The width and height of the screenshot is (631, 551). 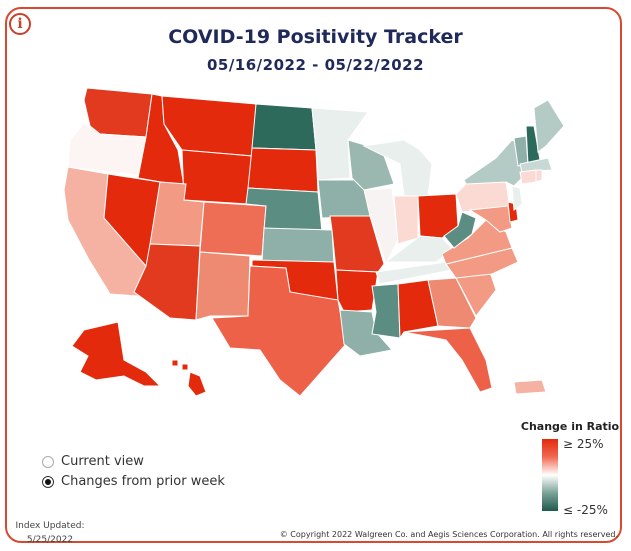 I want to click on legend-min-label: ≤ -25%, so click(x=585, y=510).